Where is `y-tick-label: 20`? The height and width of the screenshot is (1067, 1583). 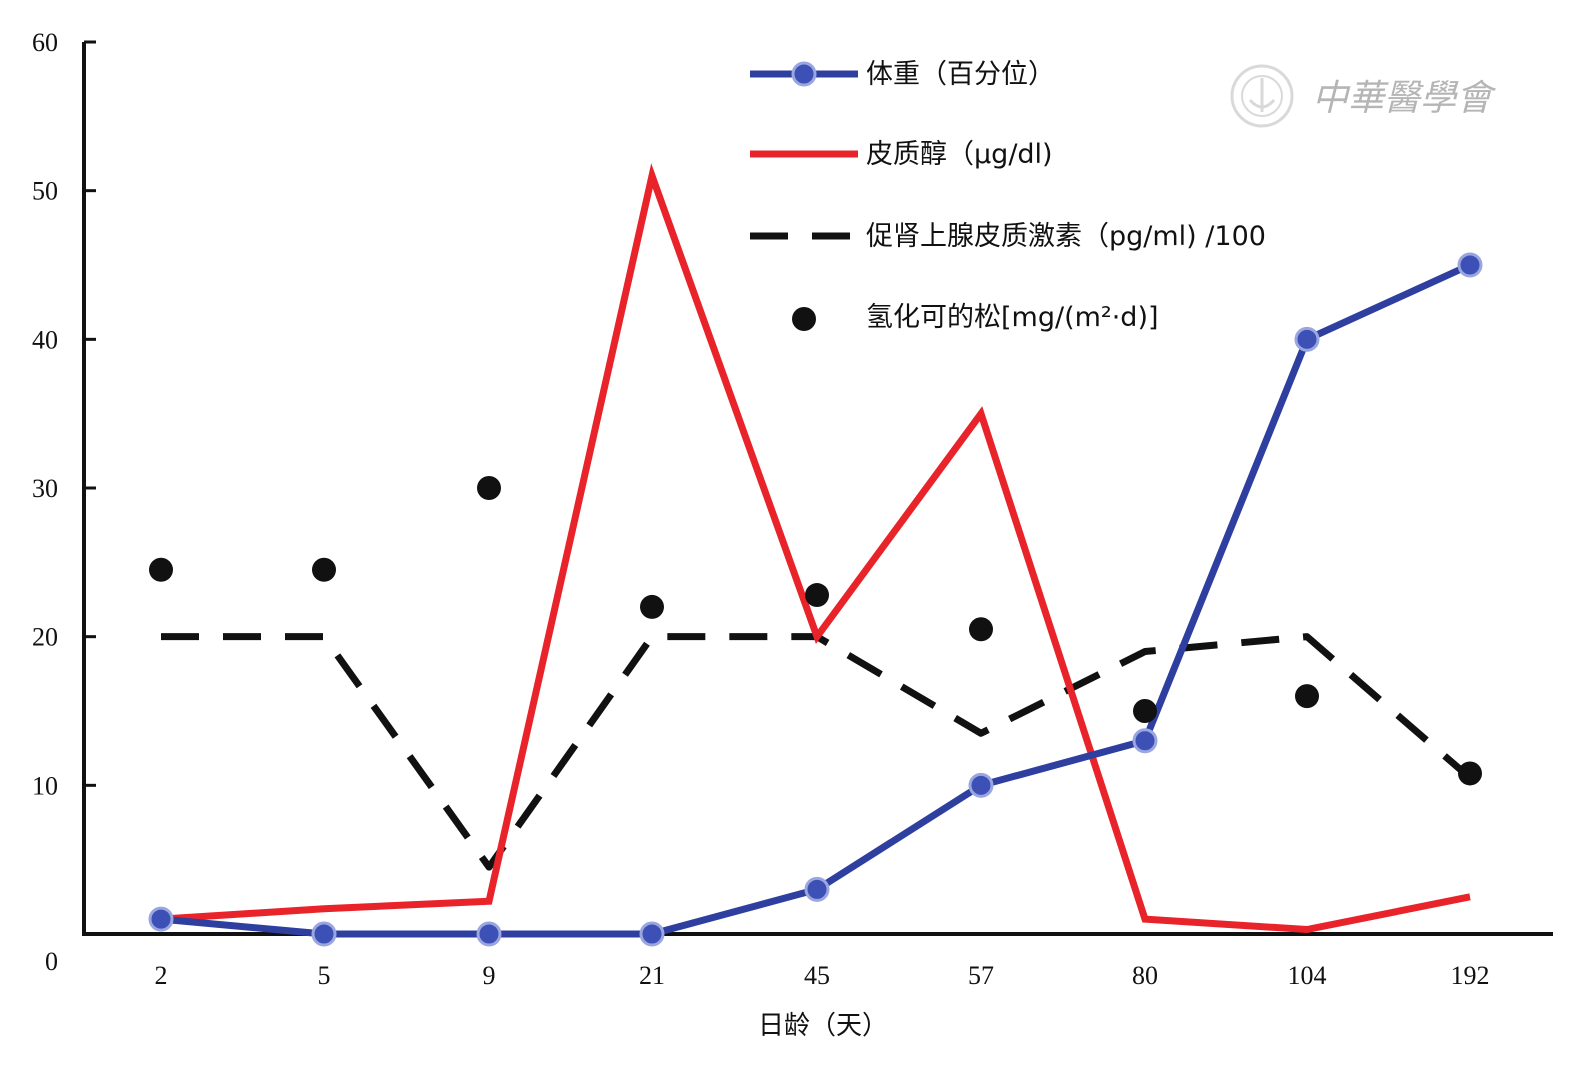 y-tick-label: 20 is located at coordinates (45, 637).